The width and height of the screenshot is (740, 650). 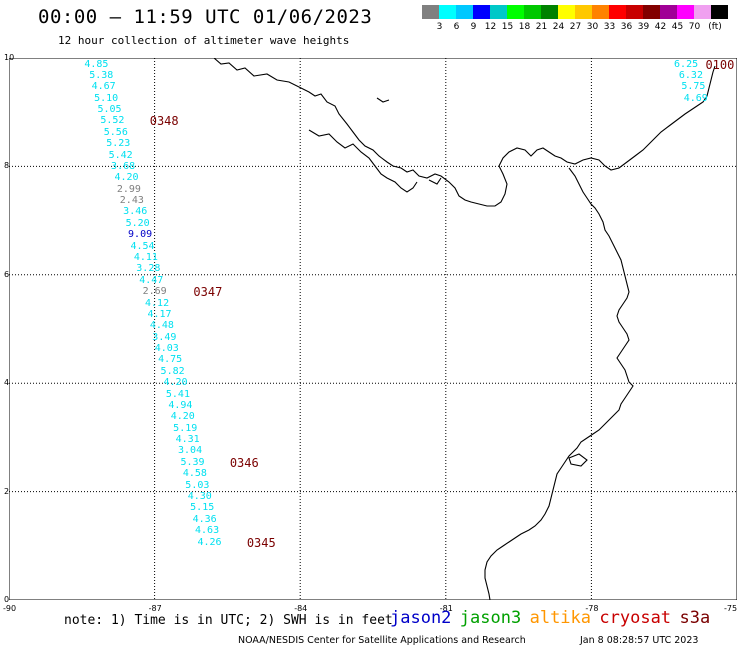 What do you see at coordinates (161, 326) in the screenshot?
I see `wave-height-value: 4.48` at bounding box center [161, 326].